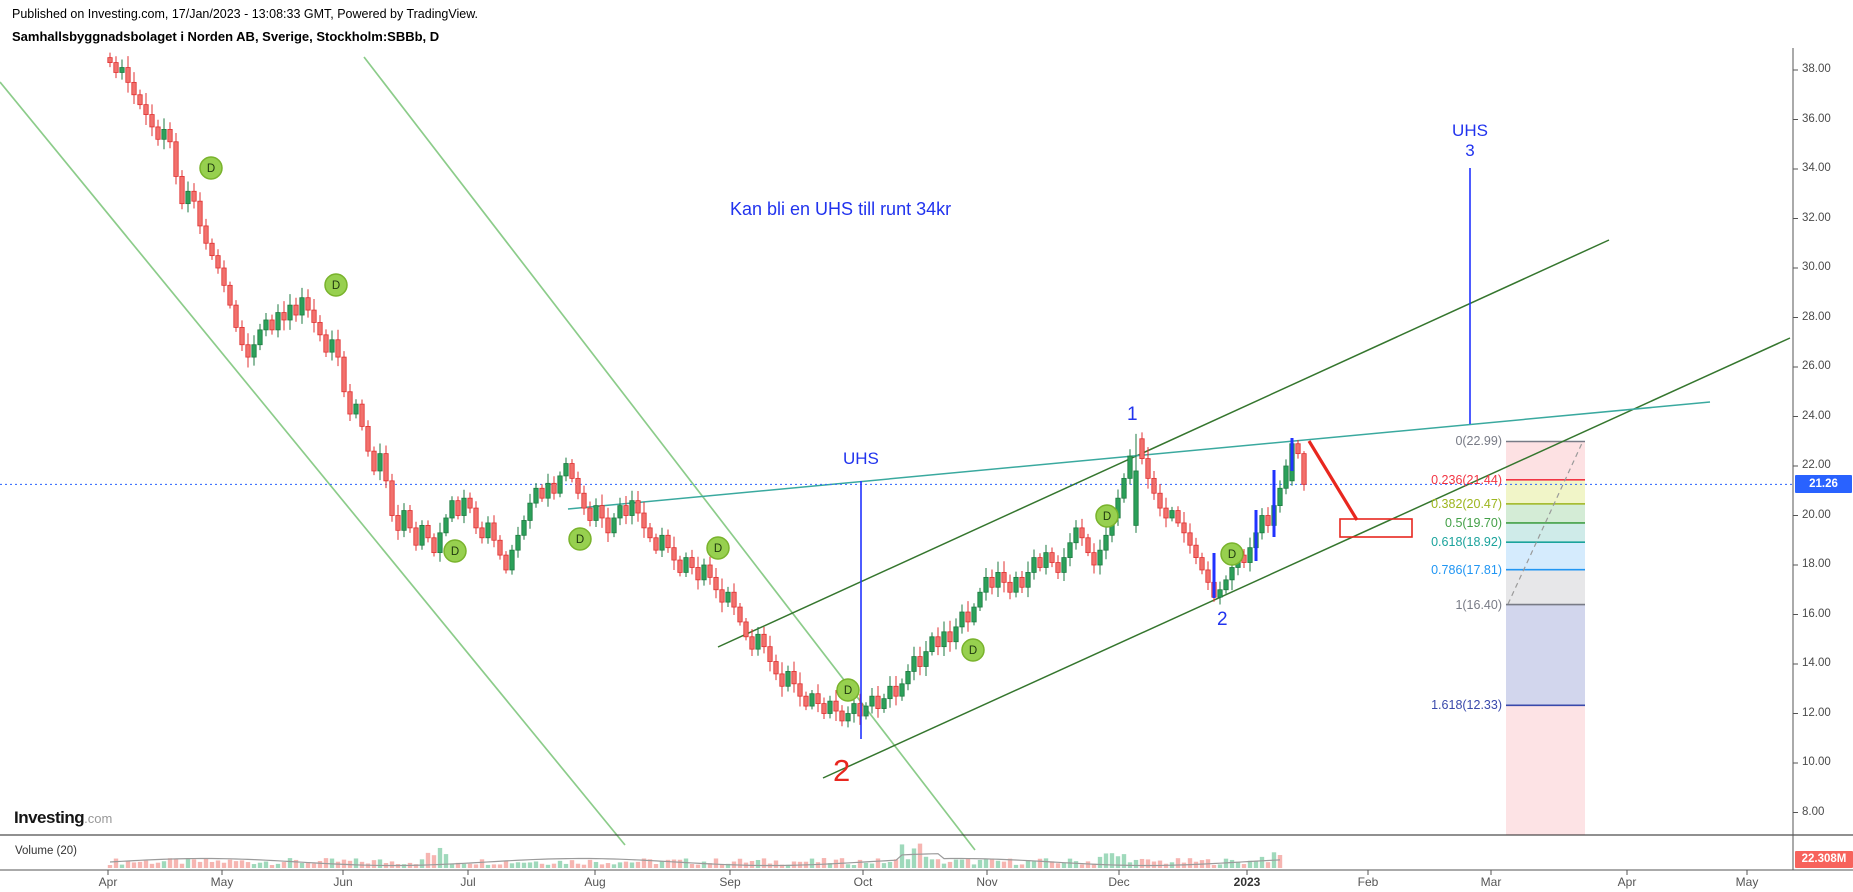 This screenshot has height=892, width=1853. What do you see at coordinates (1466, 705) in the screenshot?
I see `fib-level-label: 1.618(12.33)` at bounding box center [1466, 705].